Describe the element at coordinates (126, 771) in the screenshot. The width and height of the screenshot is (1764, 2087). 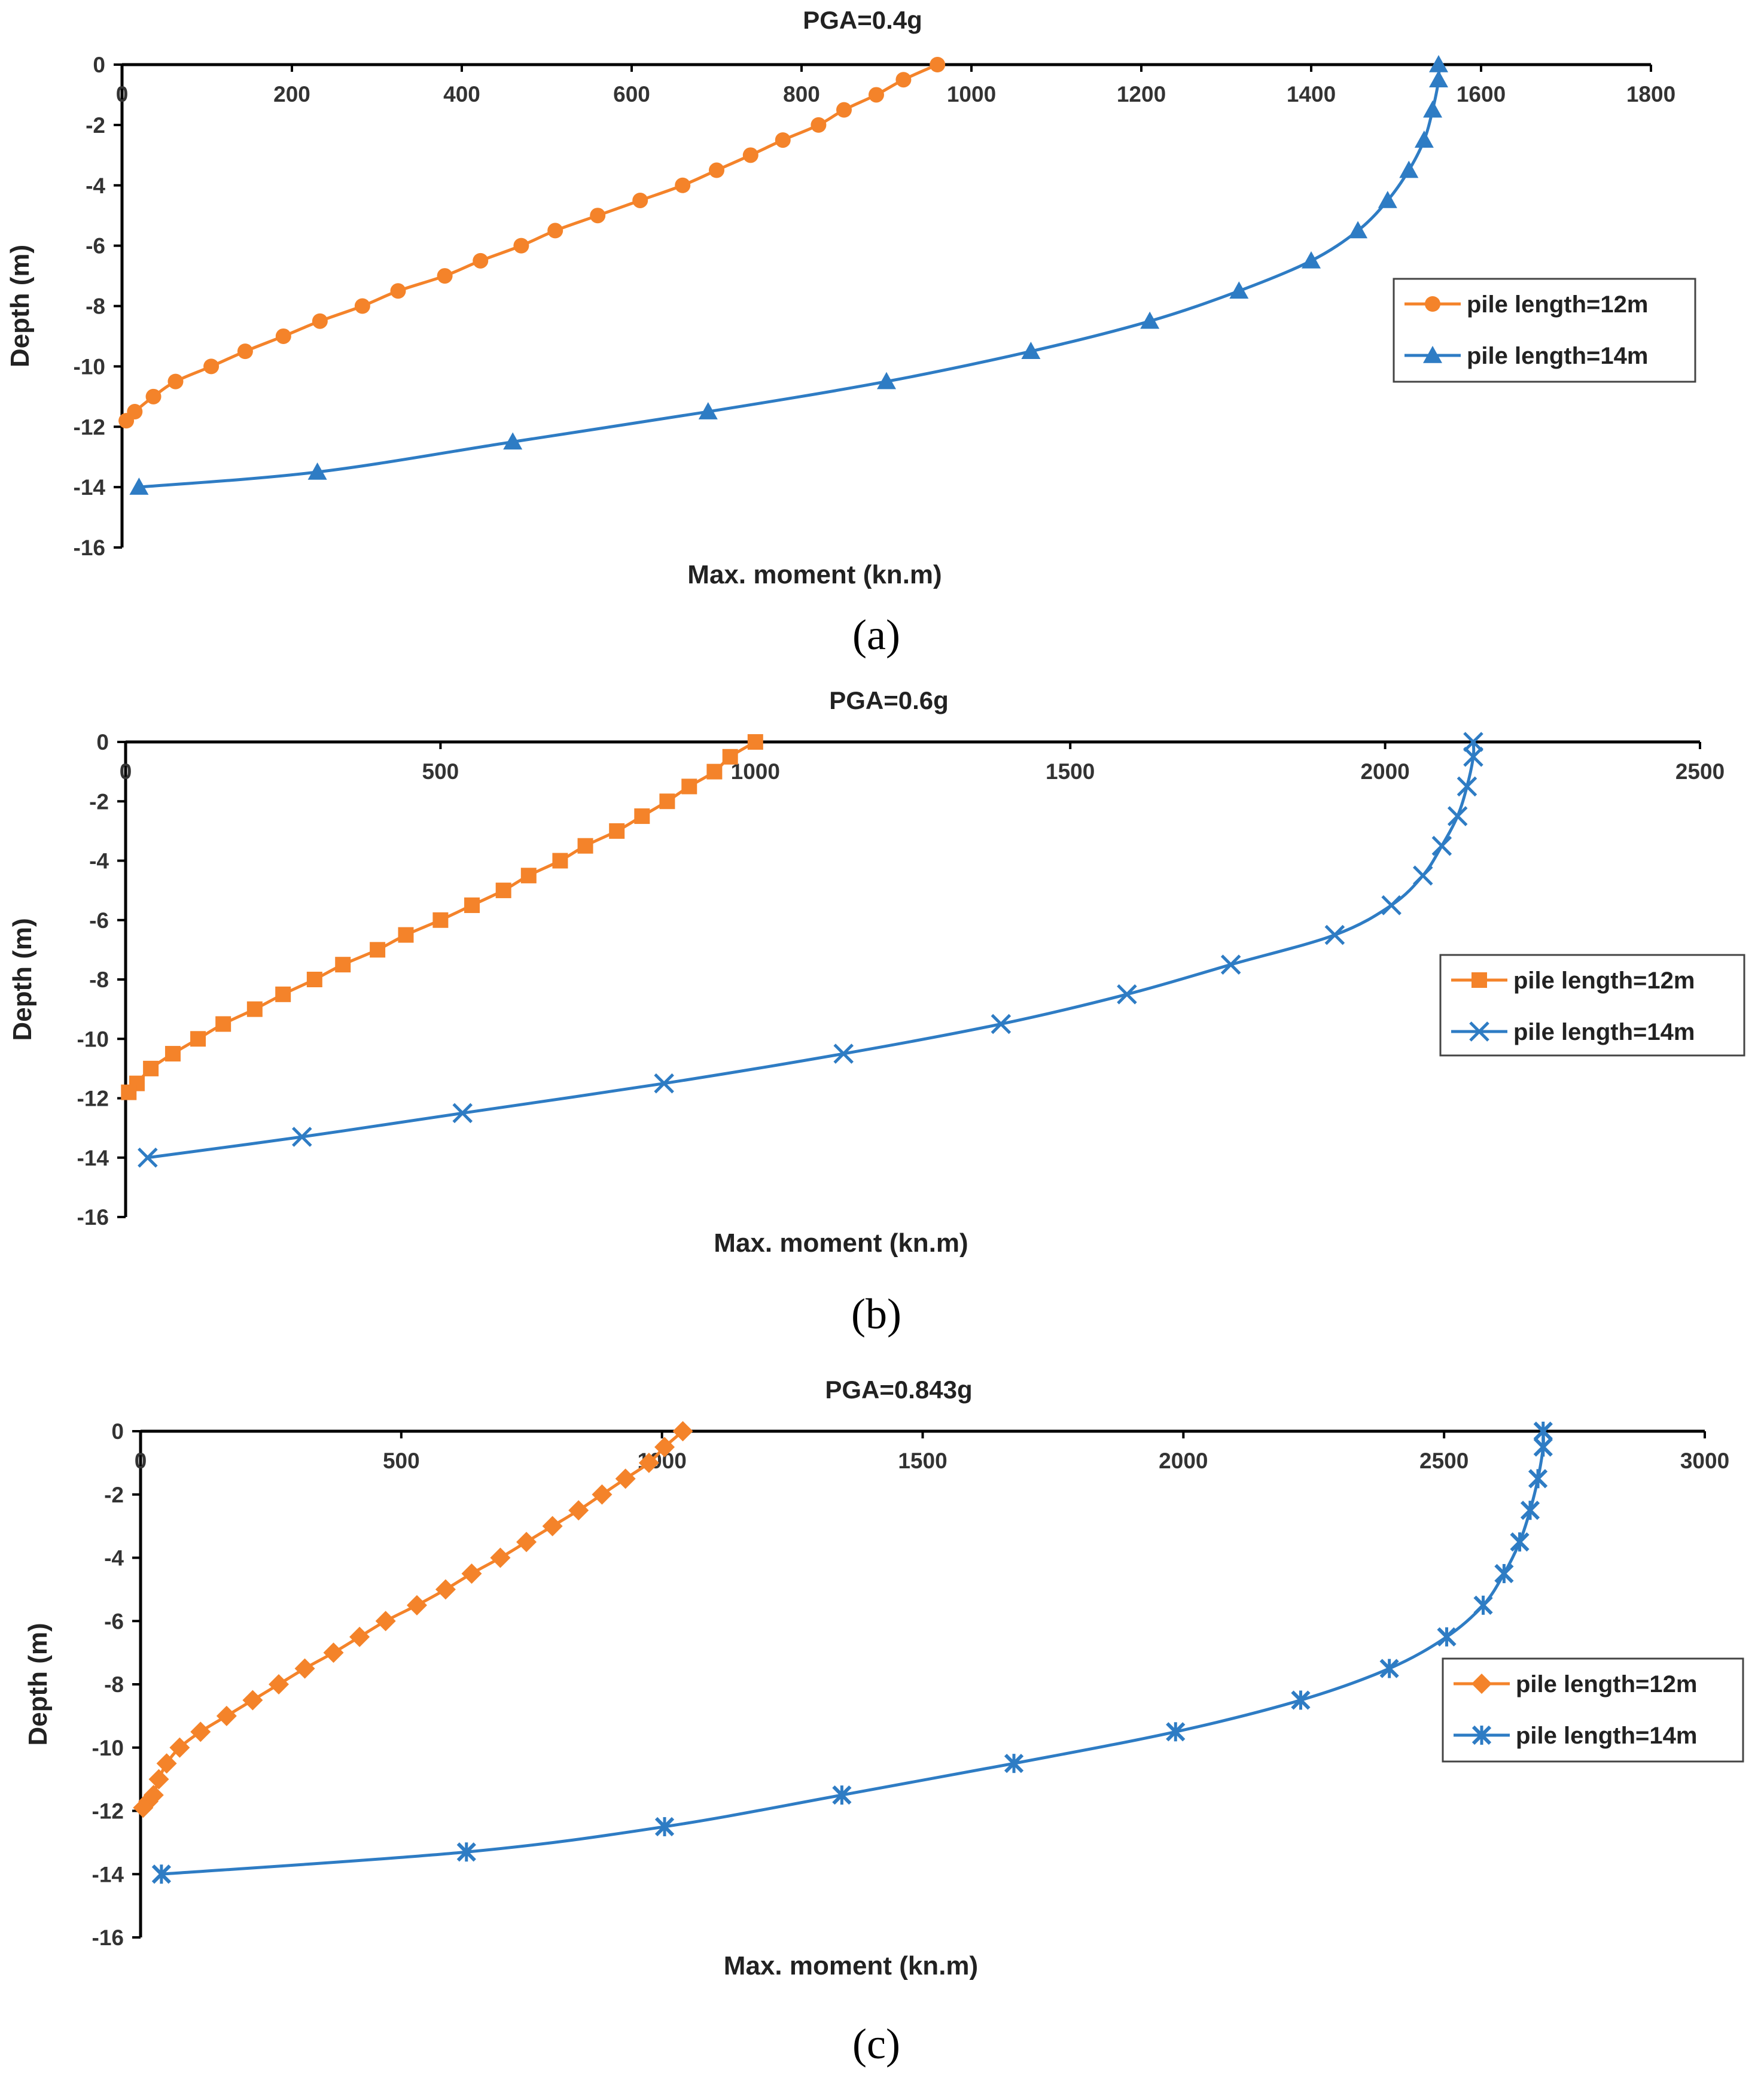
I see `x-tick-label: 0` at that location.